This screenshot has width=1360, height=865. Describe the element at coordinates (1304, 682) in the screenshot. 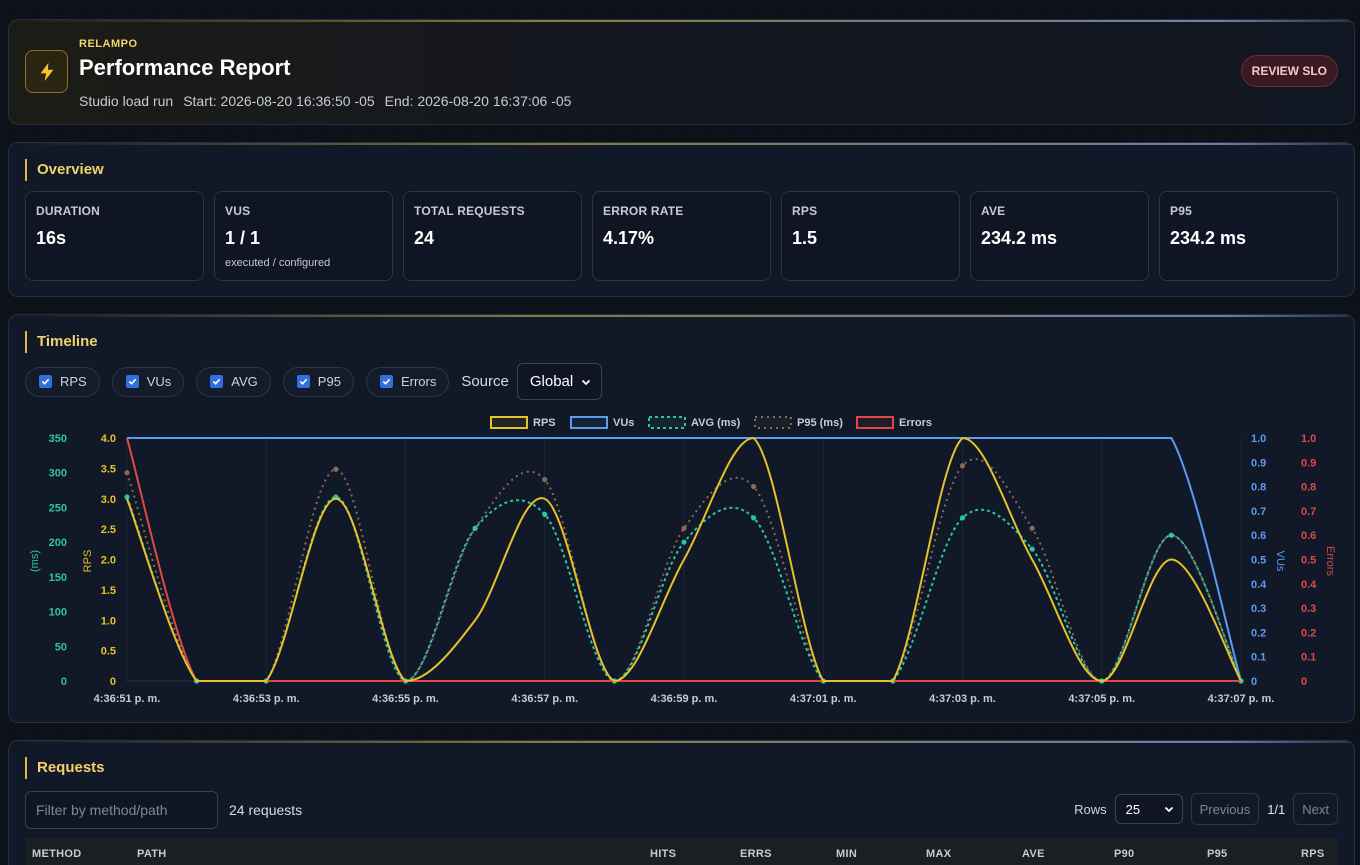

I see `errors-tick-label: 0` at that location.